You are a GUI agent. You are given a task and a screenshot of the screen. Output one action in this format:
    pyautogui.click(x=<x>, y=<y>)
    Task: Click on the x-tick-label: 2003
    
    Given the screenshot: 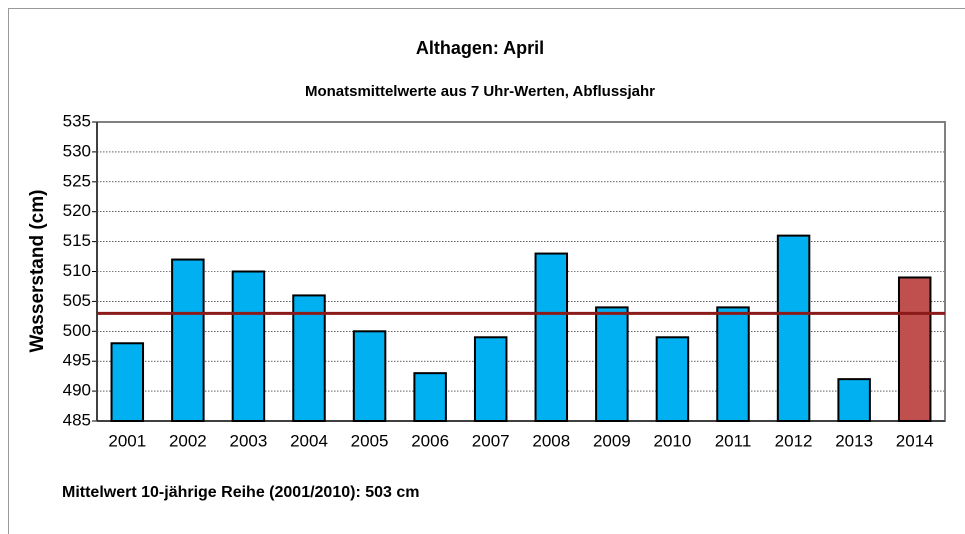 What is the action you would take?
    pyautogui.click(x=249, y=440)
    